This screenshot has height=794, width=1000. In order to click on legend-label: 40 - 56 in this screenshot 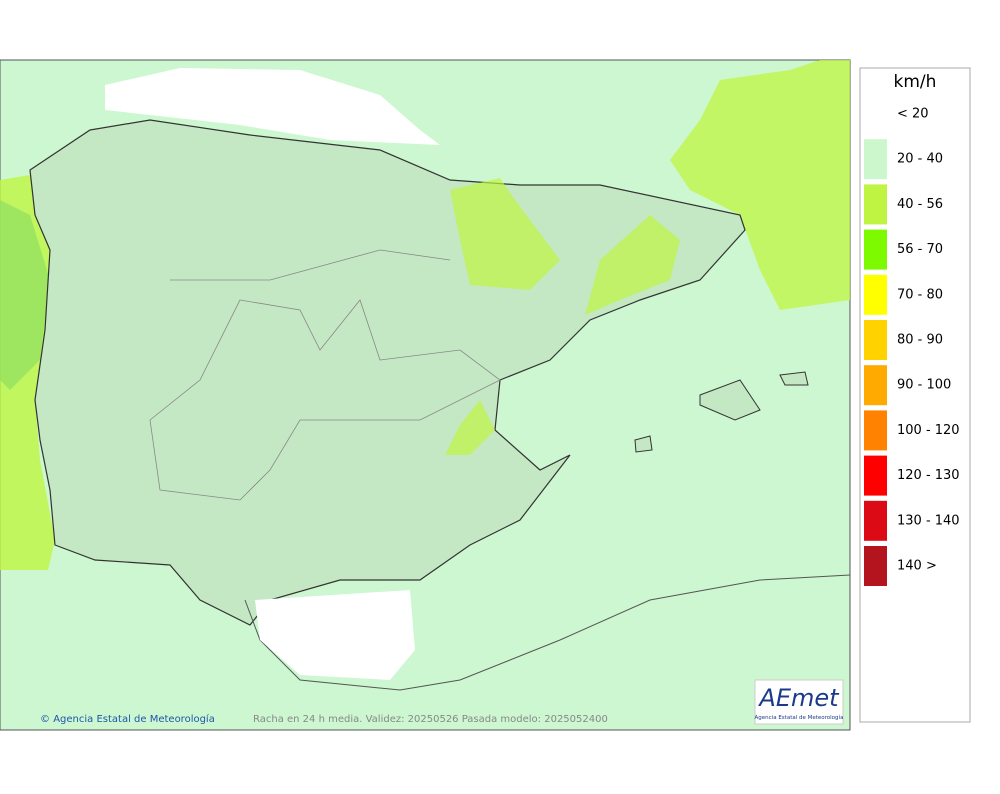, I will do `click(920, 204)`.